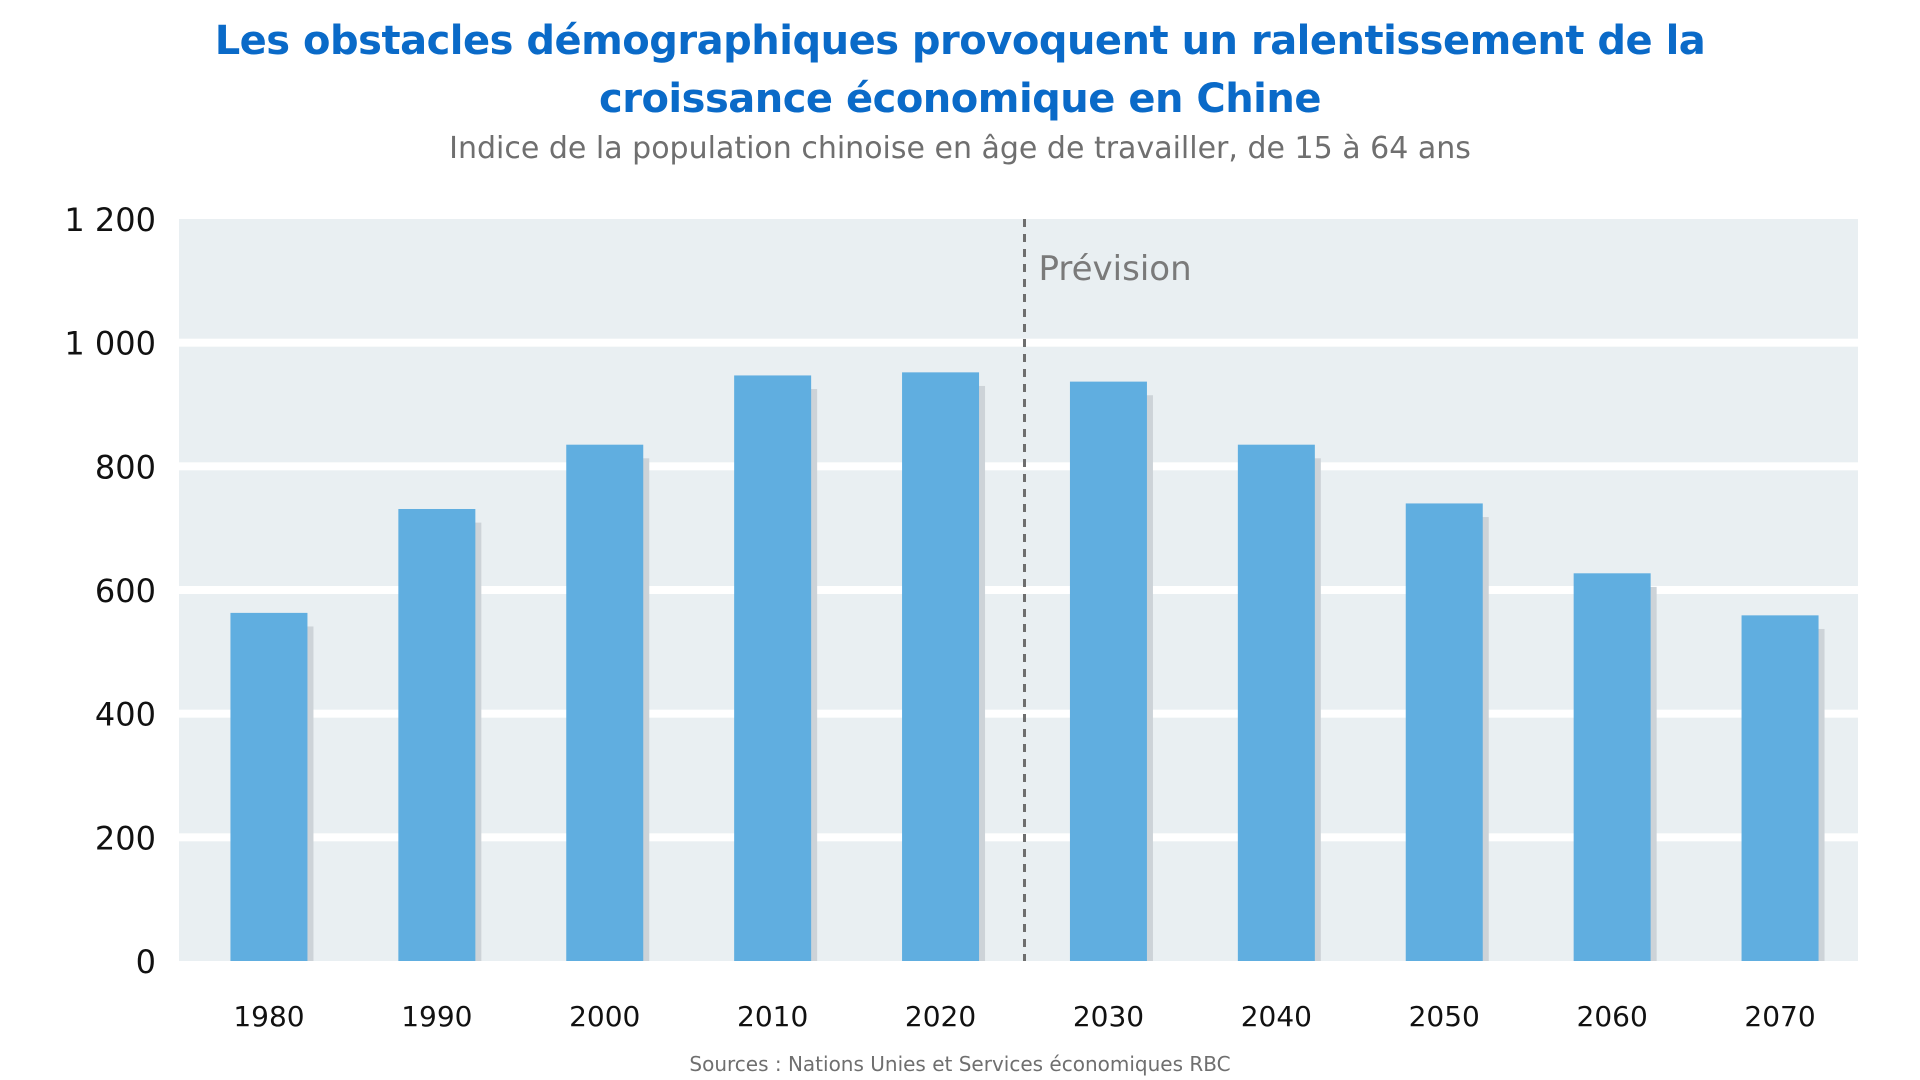  I want to click on chart-title-line-2: croissance économique en Chine, so click(960, 99).